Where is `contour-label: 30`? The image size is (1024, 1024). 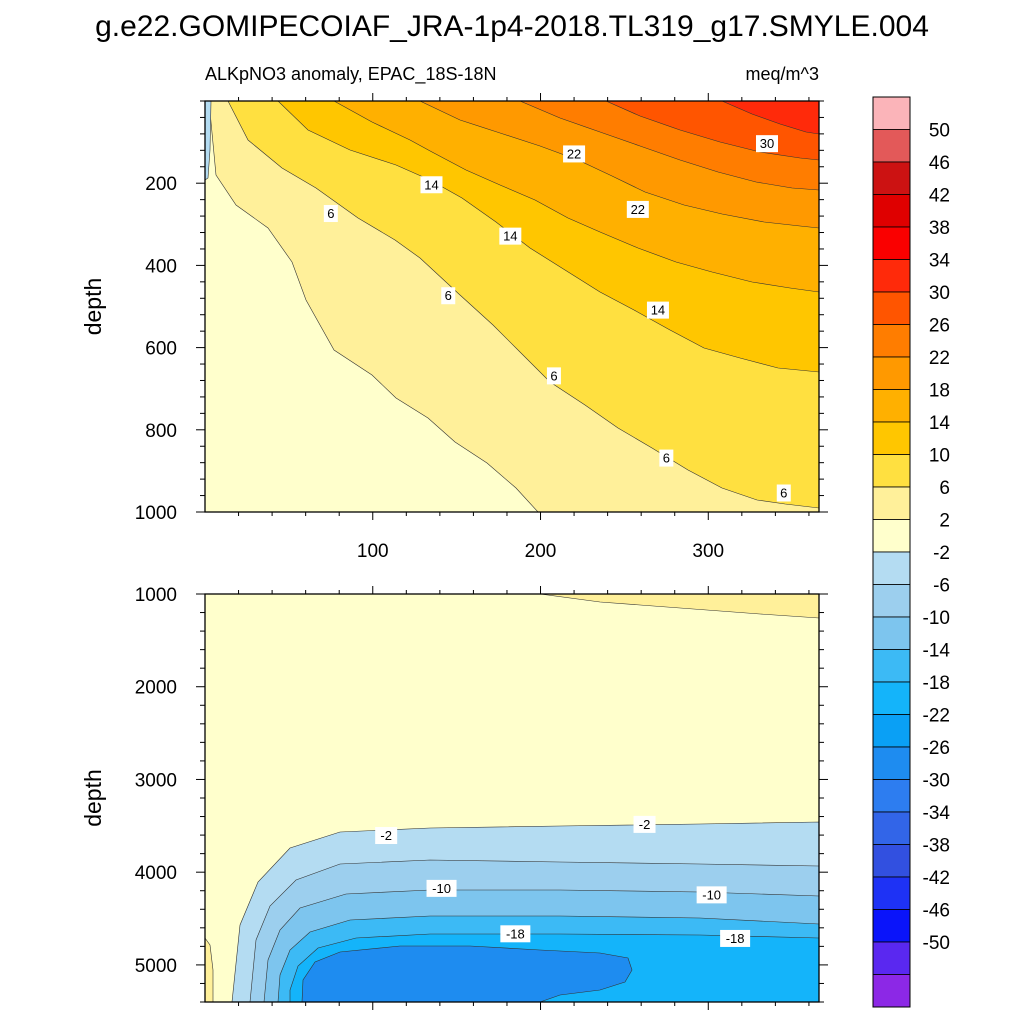
contour-label: 30 is located at coordinates (767, 143).